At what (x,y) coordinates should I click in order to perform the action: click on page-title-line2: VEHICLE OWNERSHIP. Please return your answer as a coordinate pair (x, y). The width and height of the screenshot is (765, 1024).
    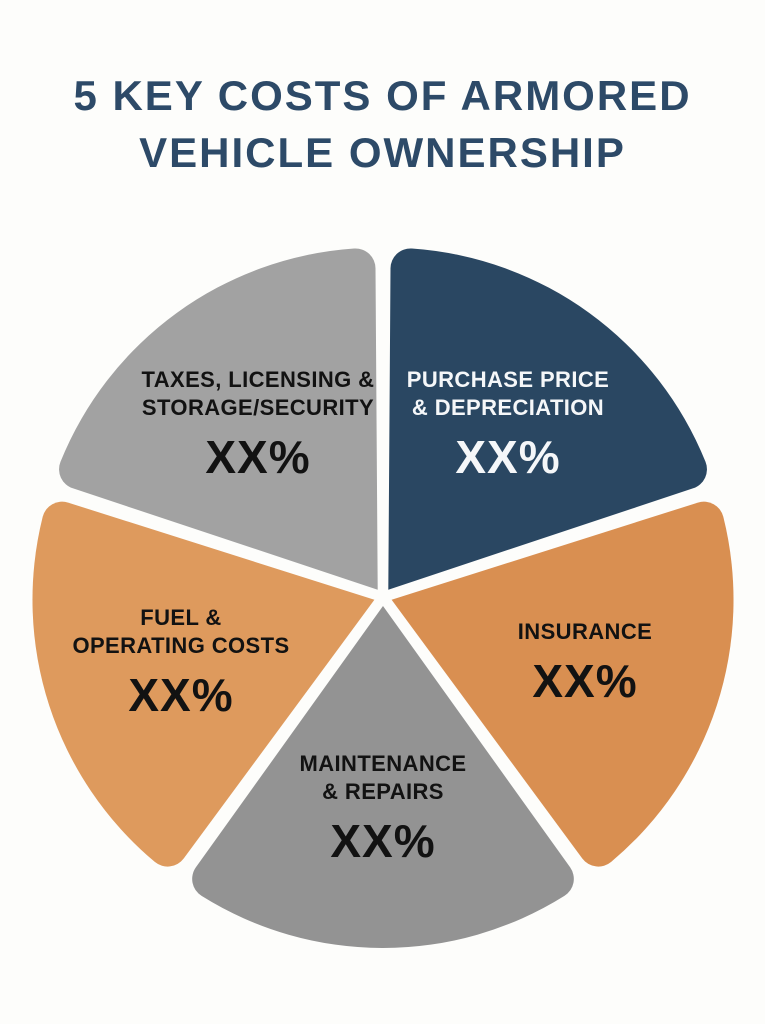
    Looking at the image, I should click on (382, 152).